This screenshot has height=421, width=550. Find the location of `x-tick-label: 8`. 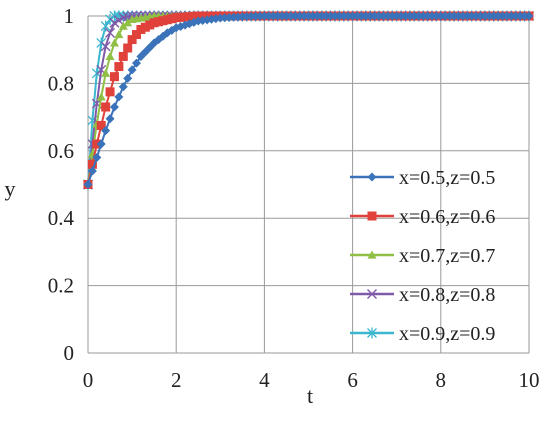

x-tick-label: 8 is located at coordinates (441, 380).